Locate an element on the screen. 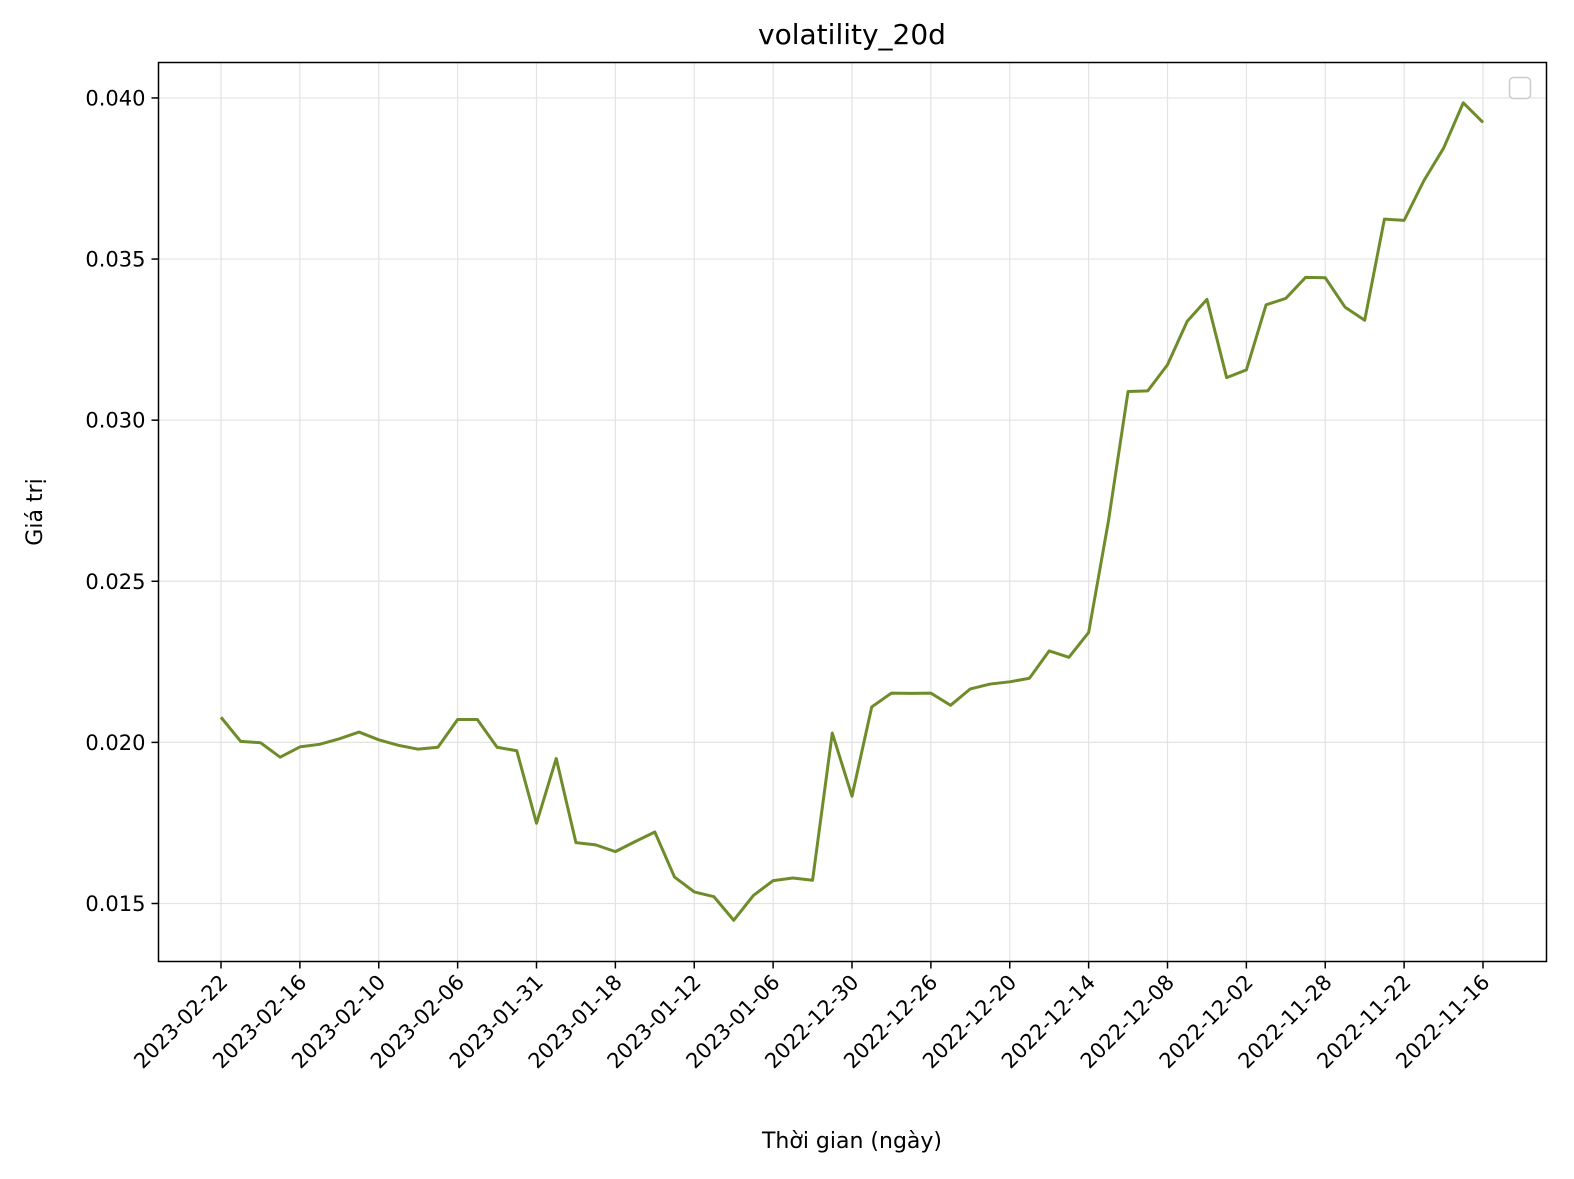 This screenshot has width=1574, height=1179. chart-title: volatility_20d is located at coordinates (852, 34).